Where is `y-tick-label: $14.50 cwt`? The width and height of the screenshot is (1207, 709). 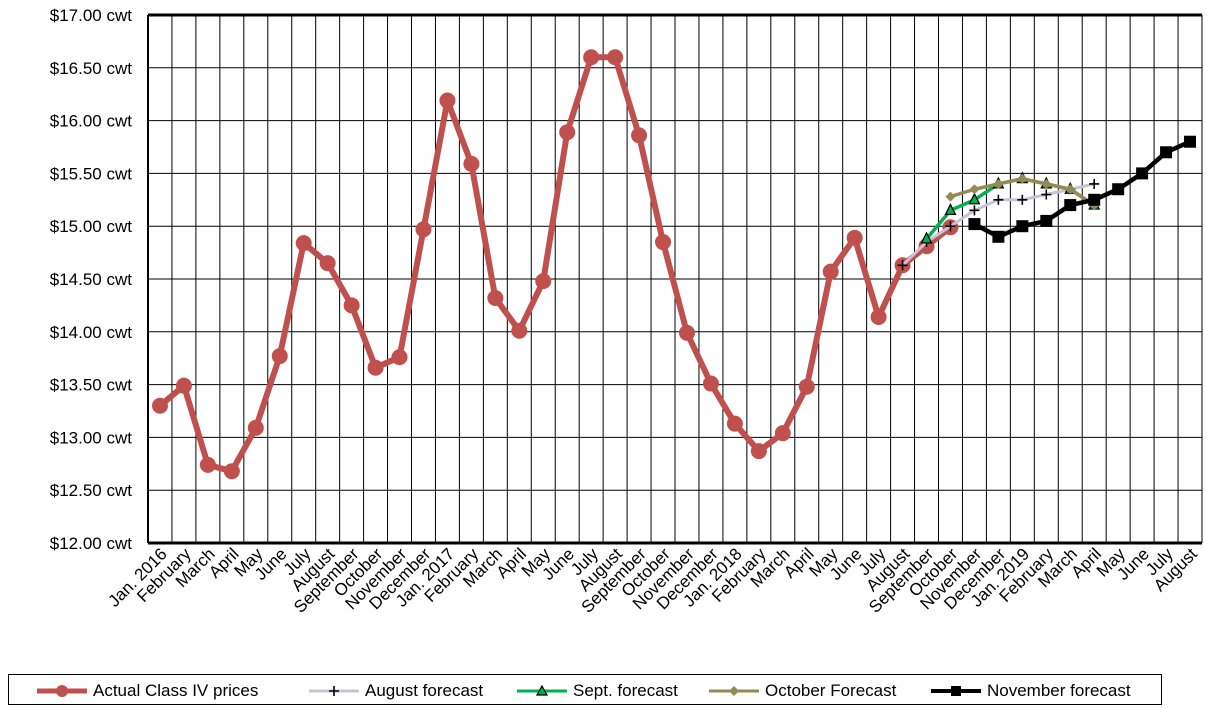 y-tick-label: $14.50 cwt is located at coordinates (91, 279).